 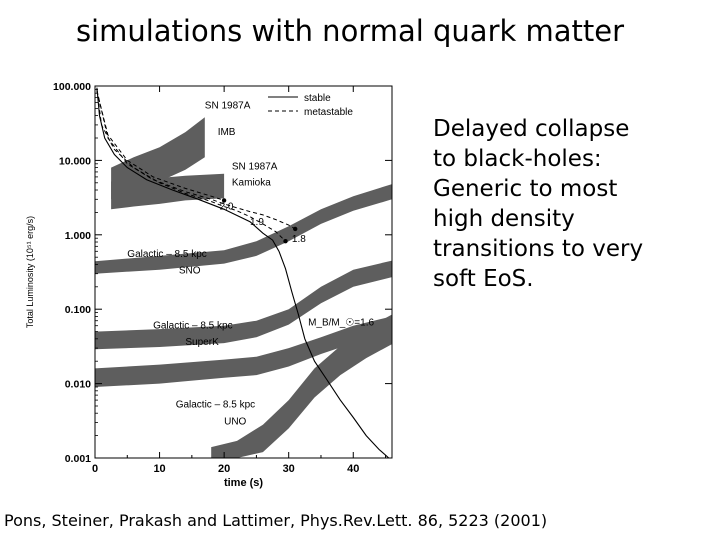 What do you see at coordinates (159, 469) in the screenshot?
I see `x-tick-label: 10` at bounding box center [159, 469].